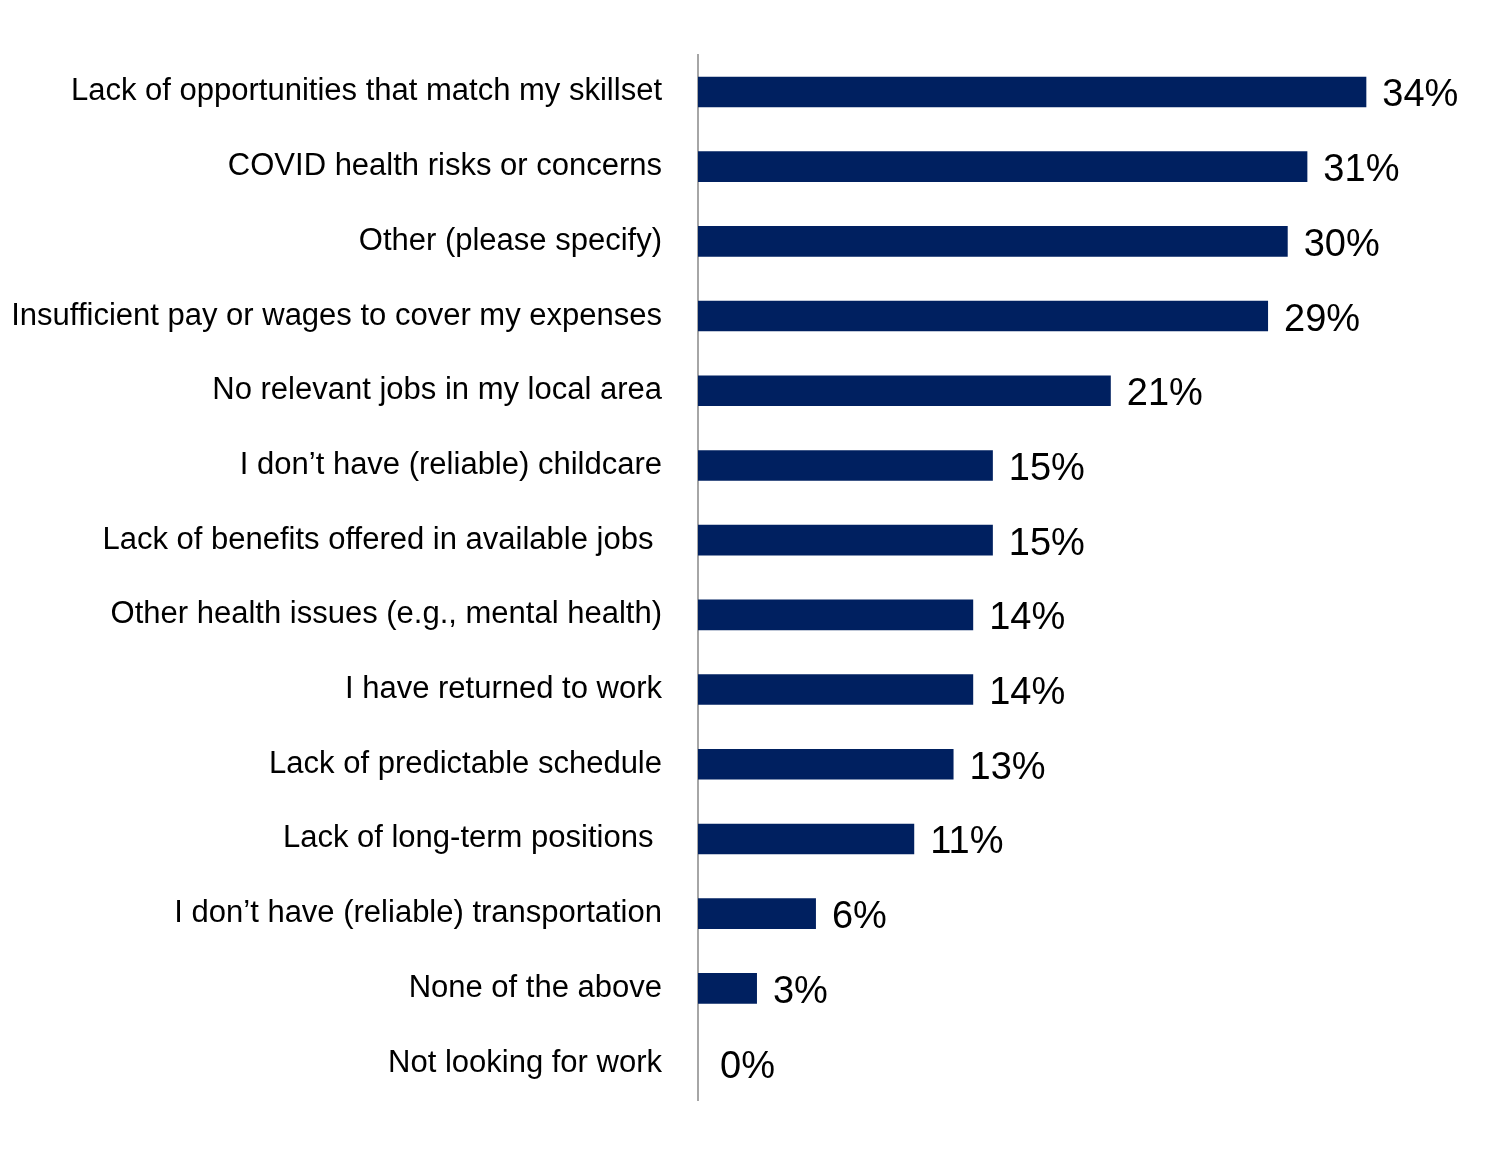 The height and width of the screenshot is (1155, 1491). I want to click on data-label: 34%, so click(1420, 93).